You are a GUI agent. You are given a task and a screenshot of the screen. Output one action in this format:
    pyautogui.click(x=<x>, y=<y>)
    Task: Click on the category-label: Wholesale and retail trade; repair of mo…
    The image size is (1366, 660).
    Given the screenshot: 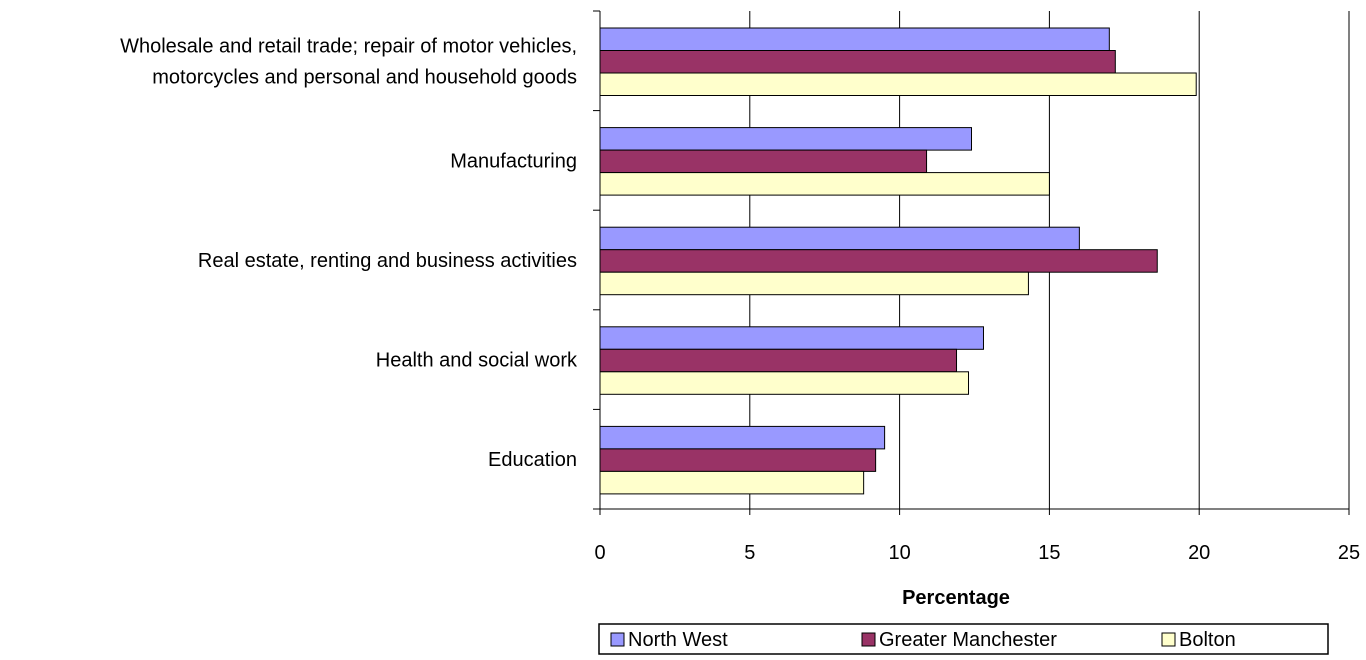 What is the action you would take?
    pyautogui.click(x=348, y=61)
    